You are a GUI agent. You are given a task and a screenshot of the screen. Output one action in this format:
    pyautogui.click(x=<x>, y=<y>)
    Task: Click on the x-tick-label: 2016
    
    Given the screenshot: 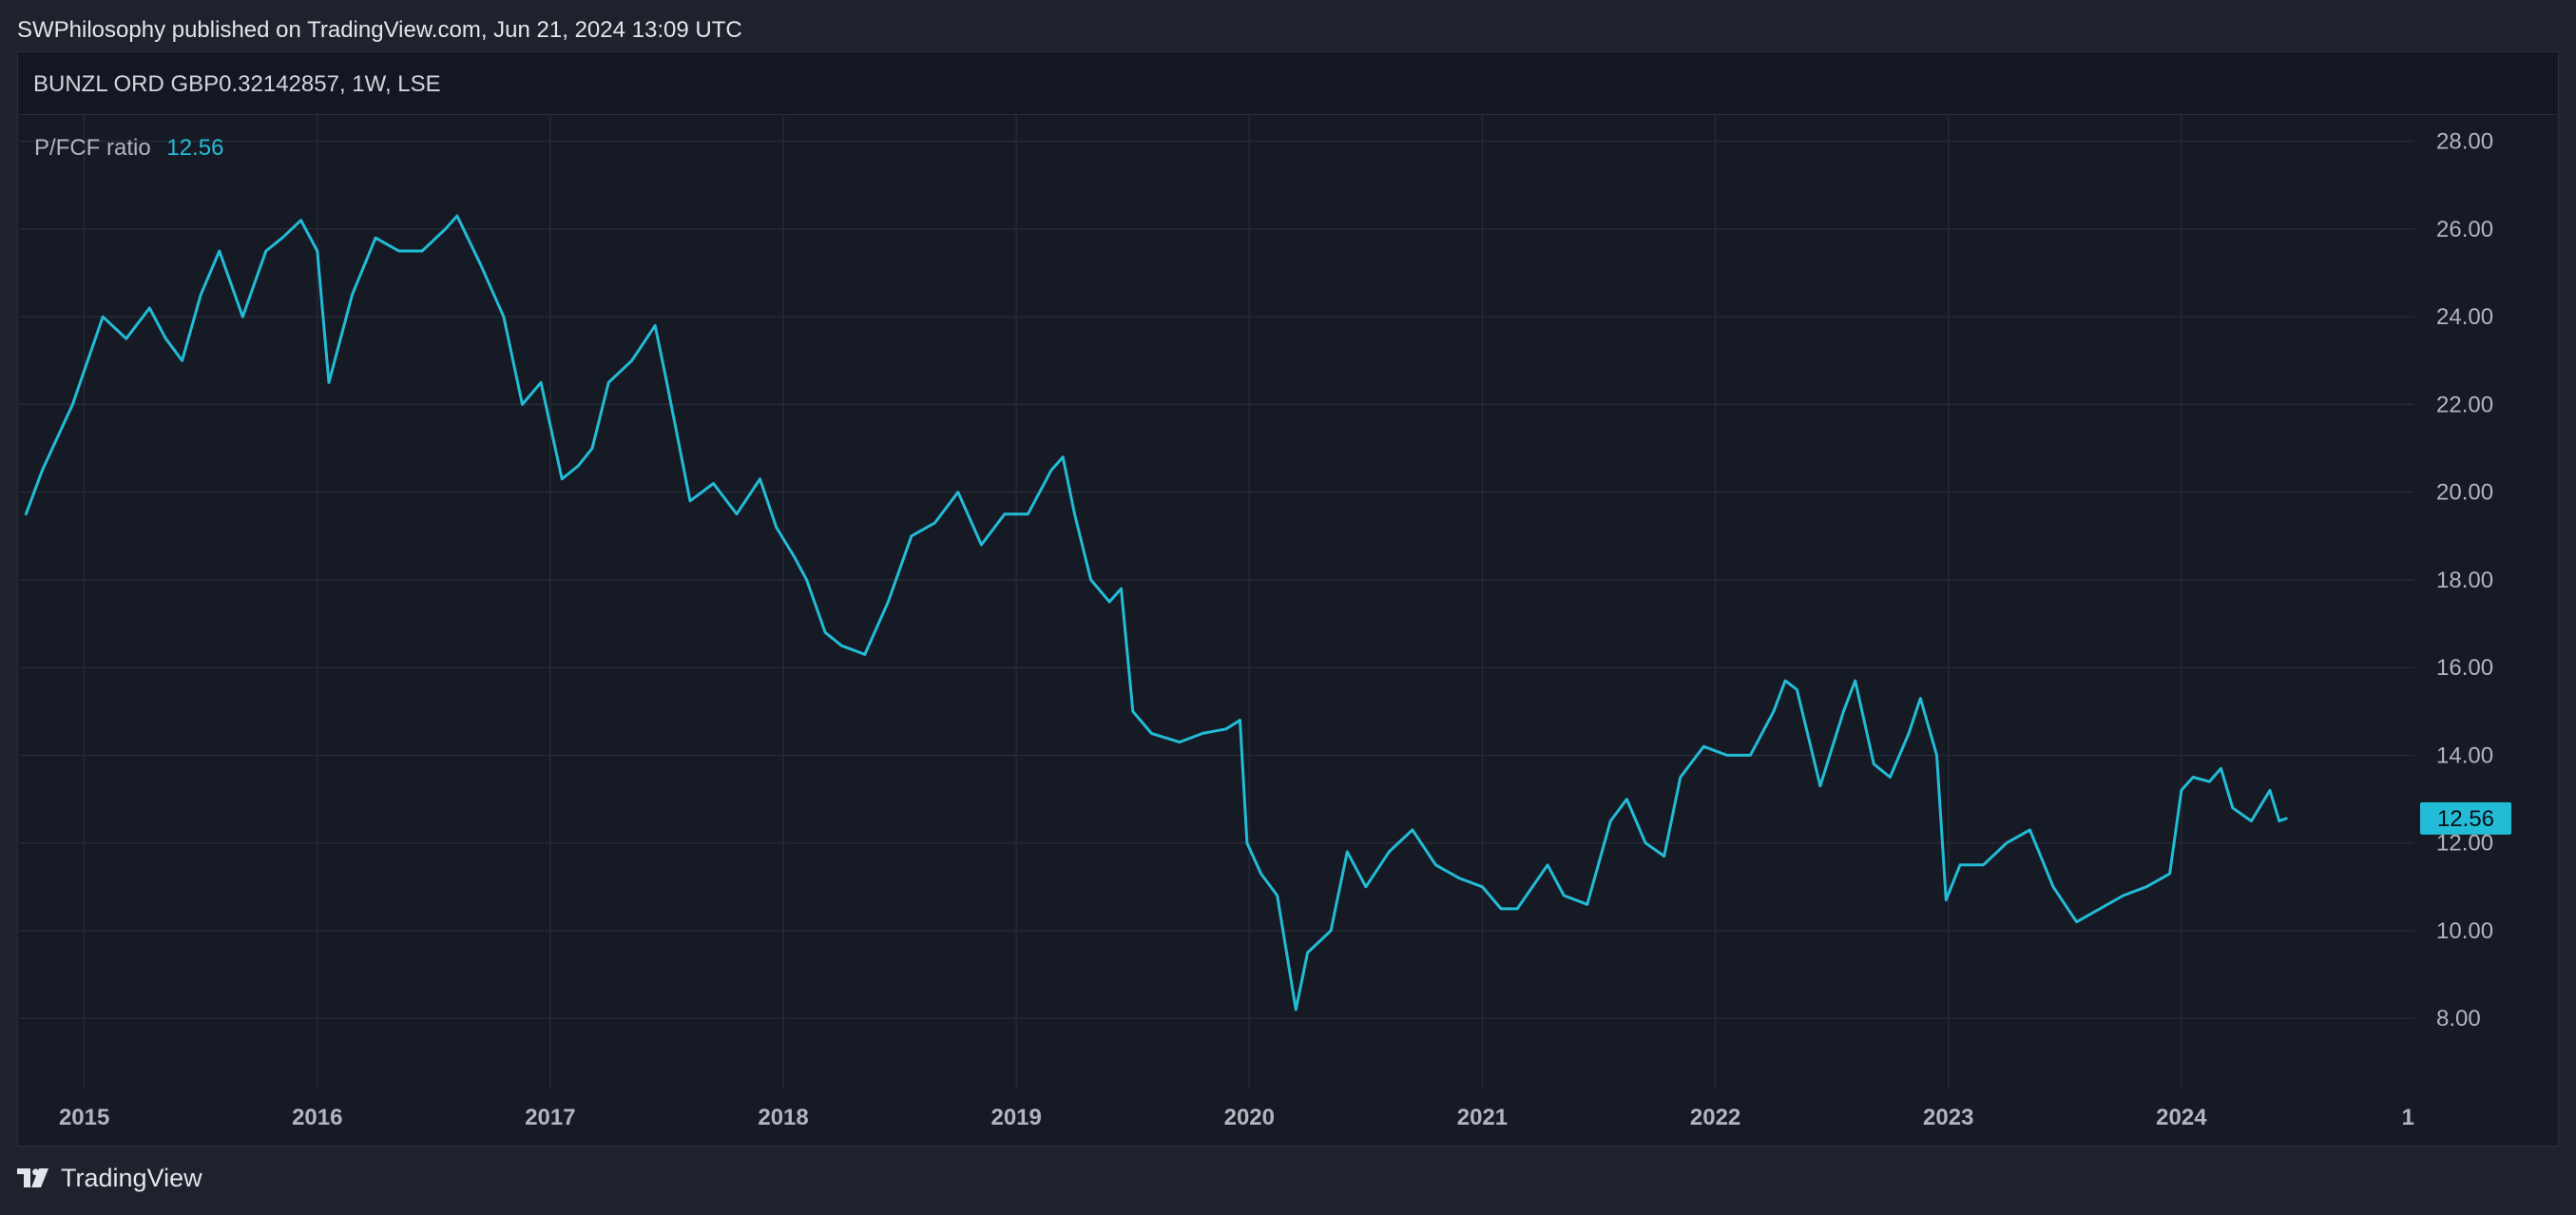 What is the action you would take?
    pyautogui.click(x=317, y=1117)
    